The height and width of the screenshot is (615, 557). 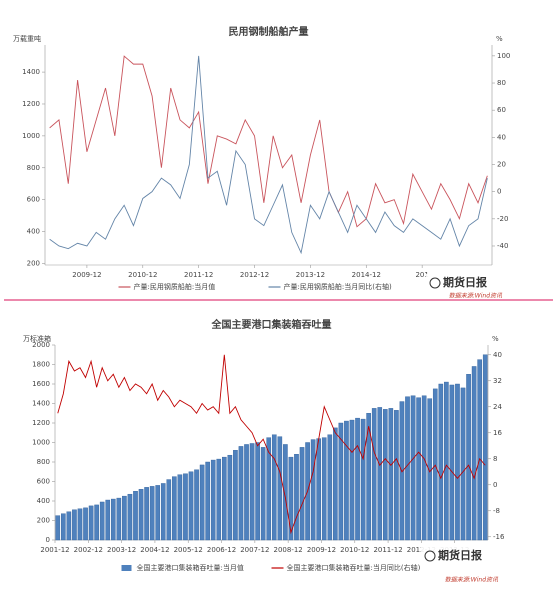 What do you see at coordinates (175, 286) in the screenshot?
I see `legend-label: 产量:民用钢质船舶:当月值` at bounding box center [175, 286].